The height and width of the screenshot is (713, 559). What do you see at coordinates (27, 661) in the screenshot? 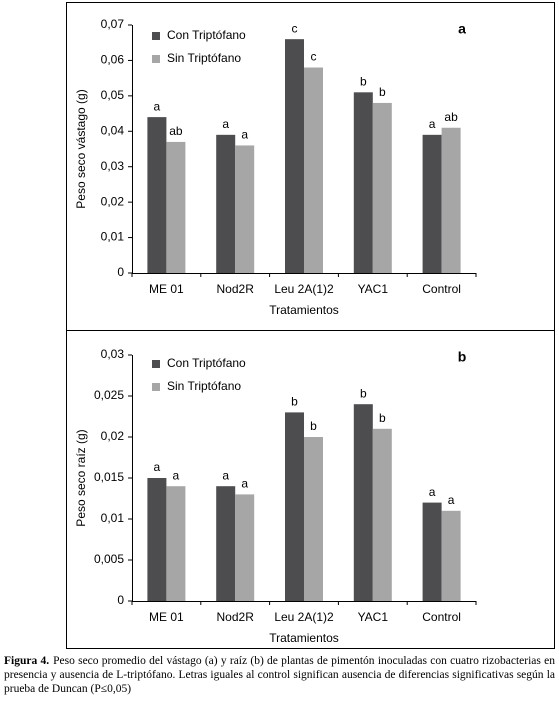
I see `caption-label: Figura 4.` at bounding box center [27, 661].